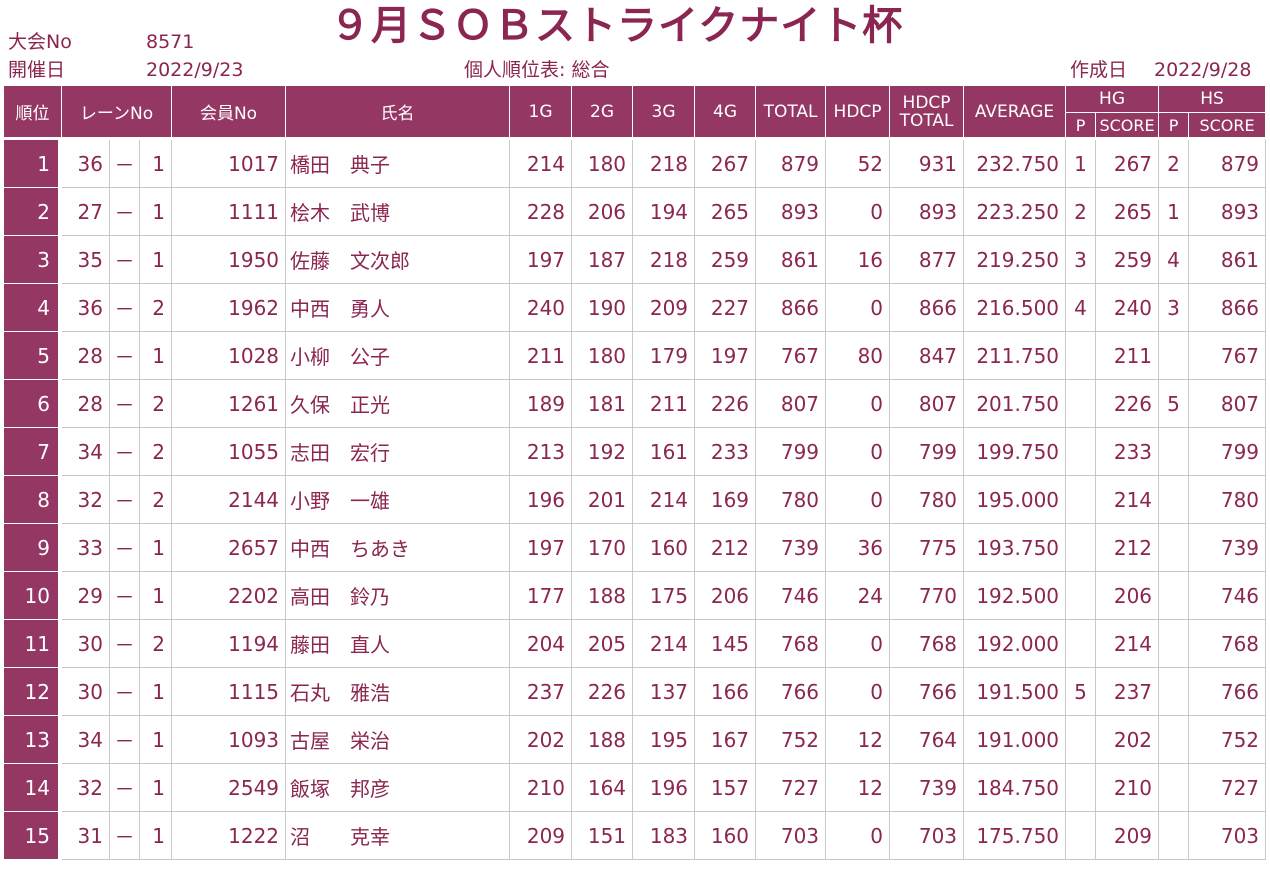 Image resolution: width=1270 pixels, height=877 pixels. I want to click on name-cell: 桧木 武博, so click(398, 212).